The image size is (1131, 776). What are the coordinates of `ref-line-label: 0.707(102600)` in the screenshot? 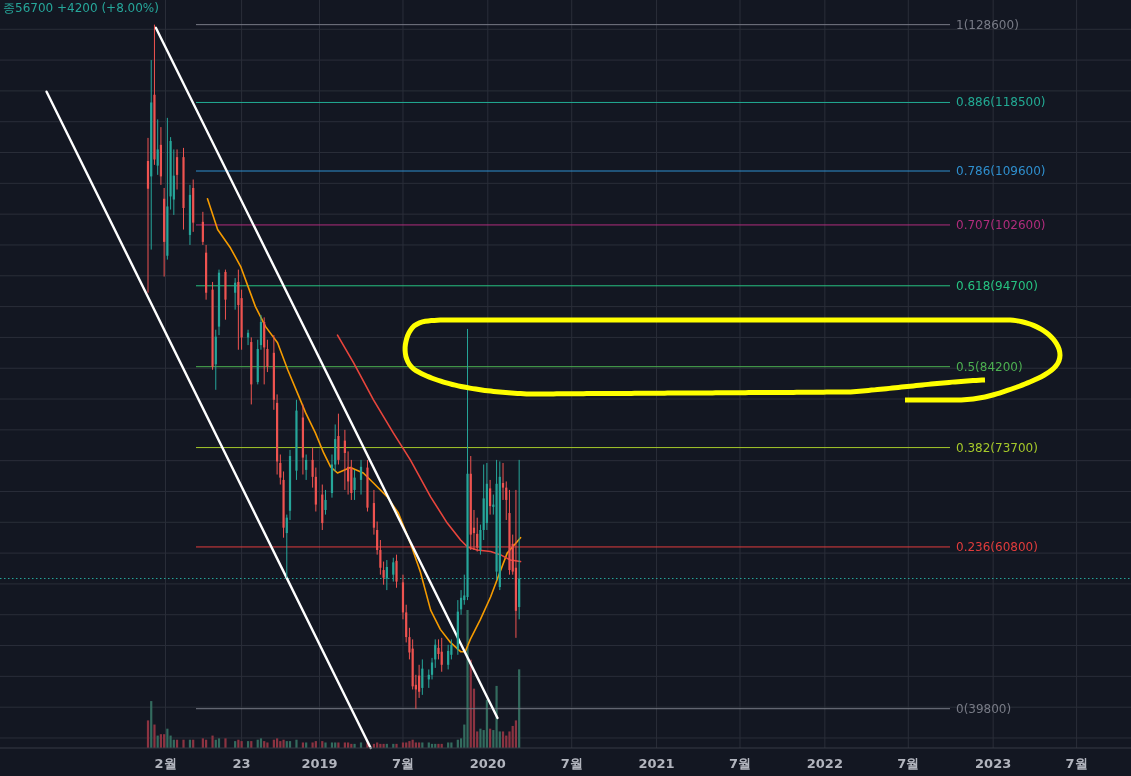 It's located at (1001, 224).